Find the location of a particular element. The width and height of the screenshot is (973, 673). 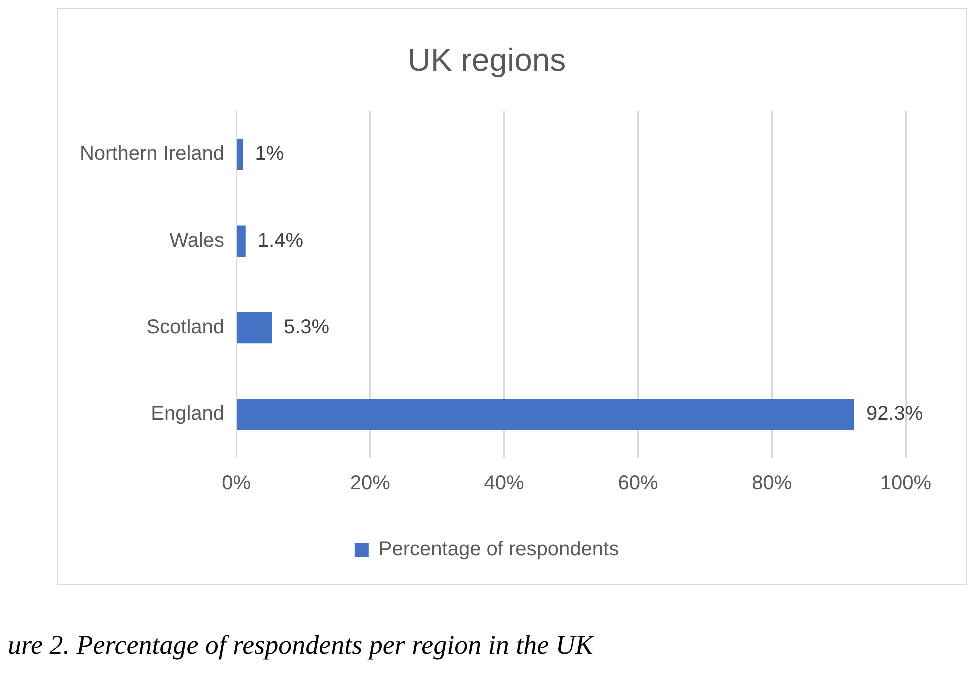

chart-title: UK regions is located at coordinates (487, 60).